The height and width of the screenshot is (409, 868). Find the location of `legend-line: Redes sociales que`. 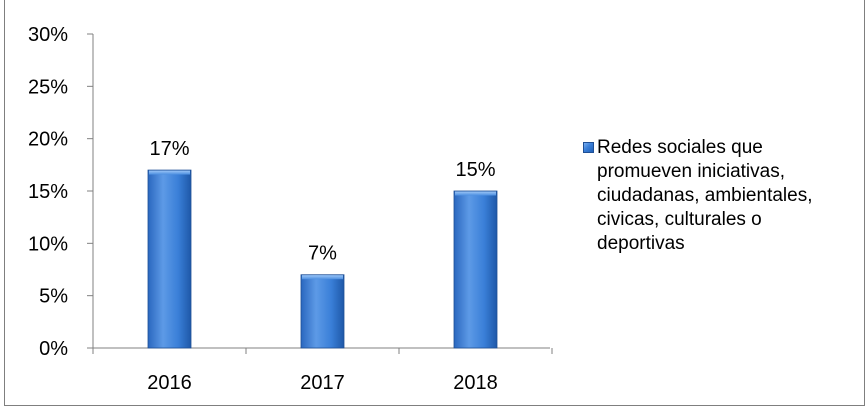

legend-line: Redes sociales que is located at coordinates (680, 147).